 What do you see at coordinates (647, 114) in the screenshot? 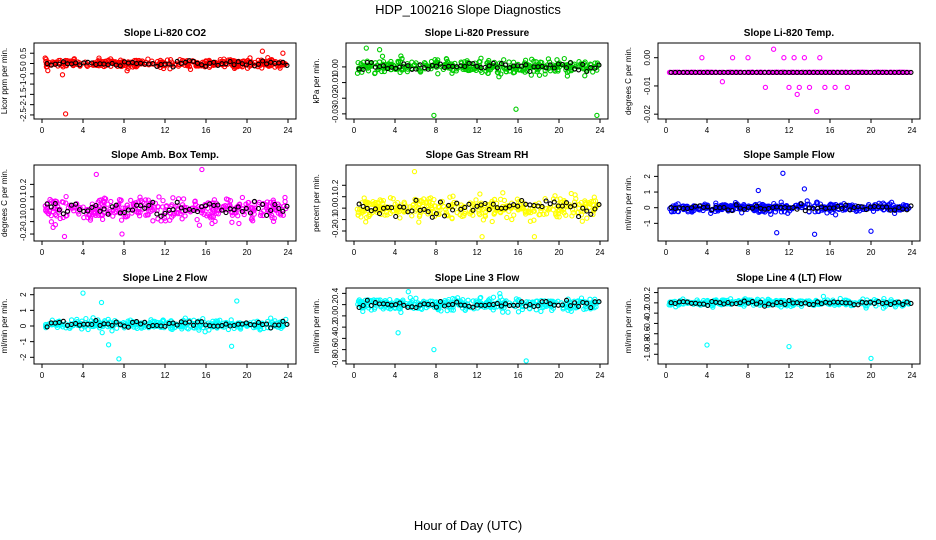
I see `y-tick-label: -0.02` at bounding box center [647, 114].